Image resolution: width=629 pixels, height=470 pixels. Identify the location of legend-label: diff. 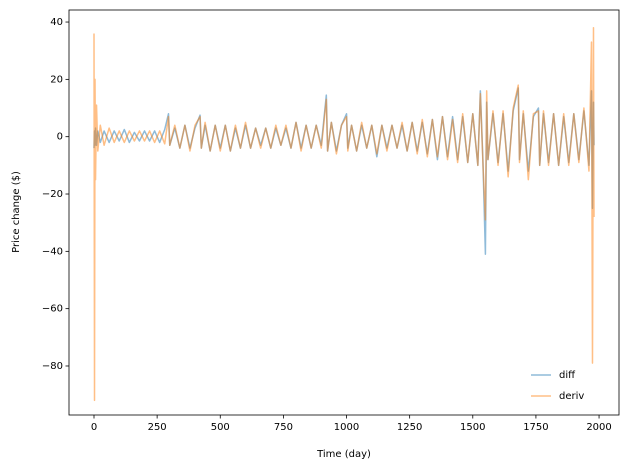
(567, 375).